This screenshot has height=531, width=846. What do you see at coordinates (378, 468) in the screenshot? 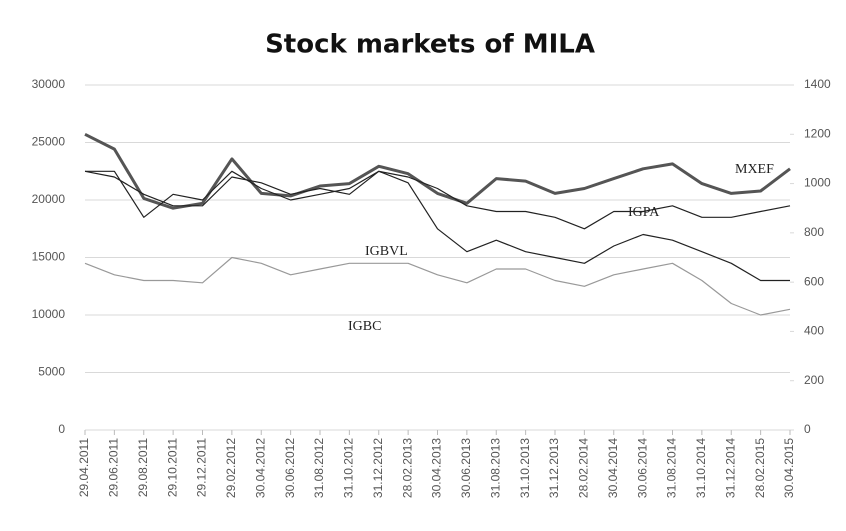
I see `x-tick-label: 31.12.2012` at bounding box center [378, 468].